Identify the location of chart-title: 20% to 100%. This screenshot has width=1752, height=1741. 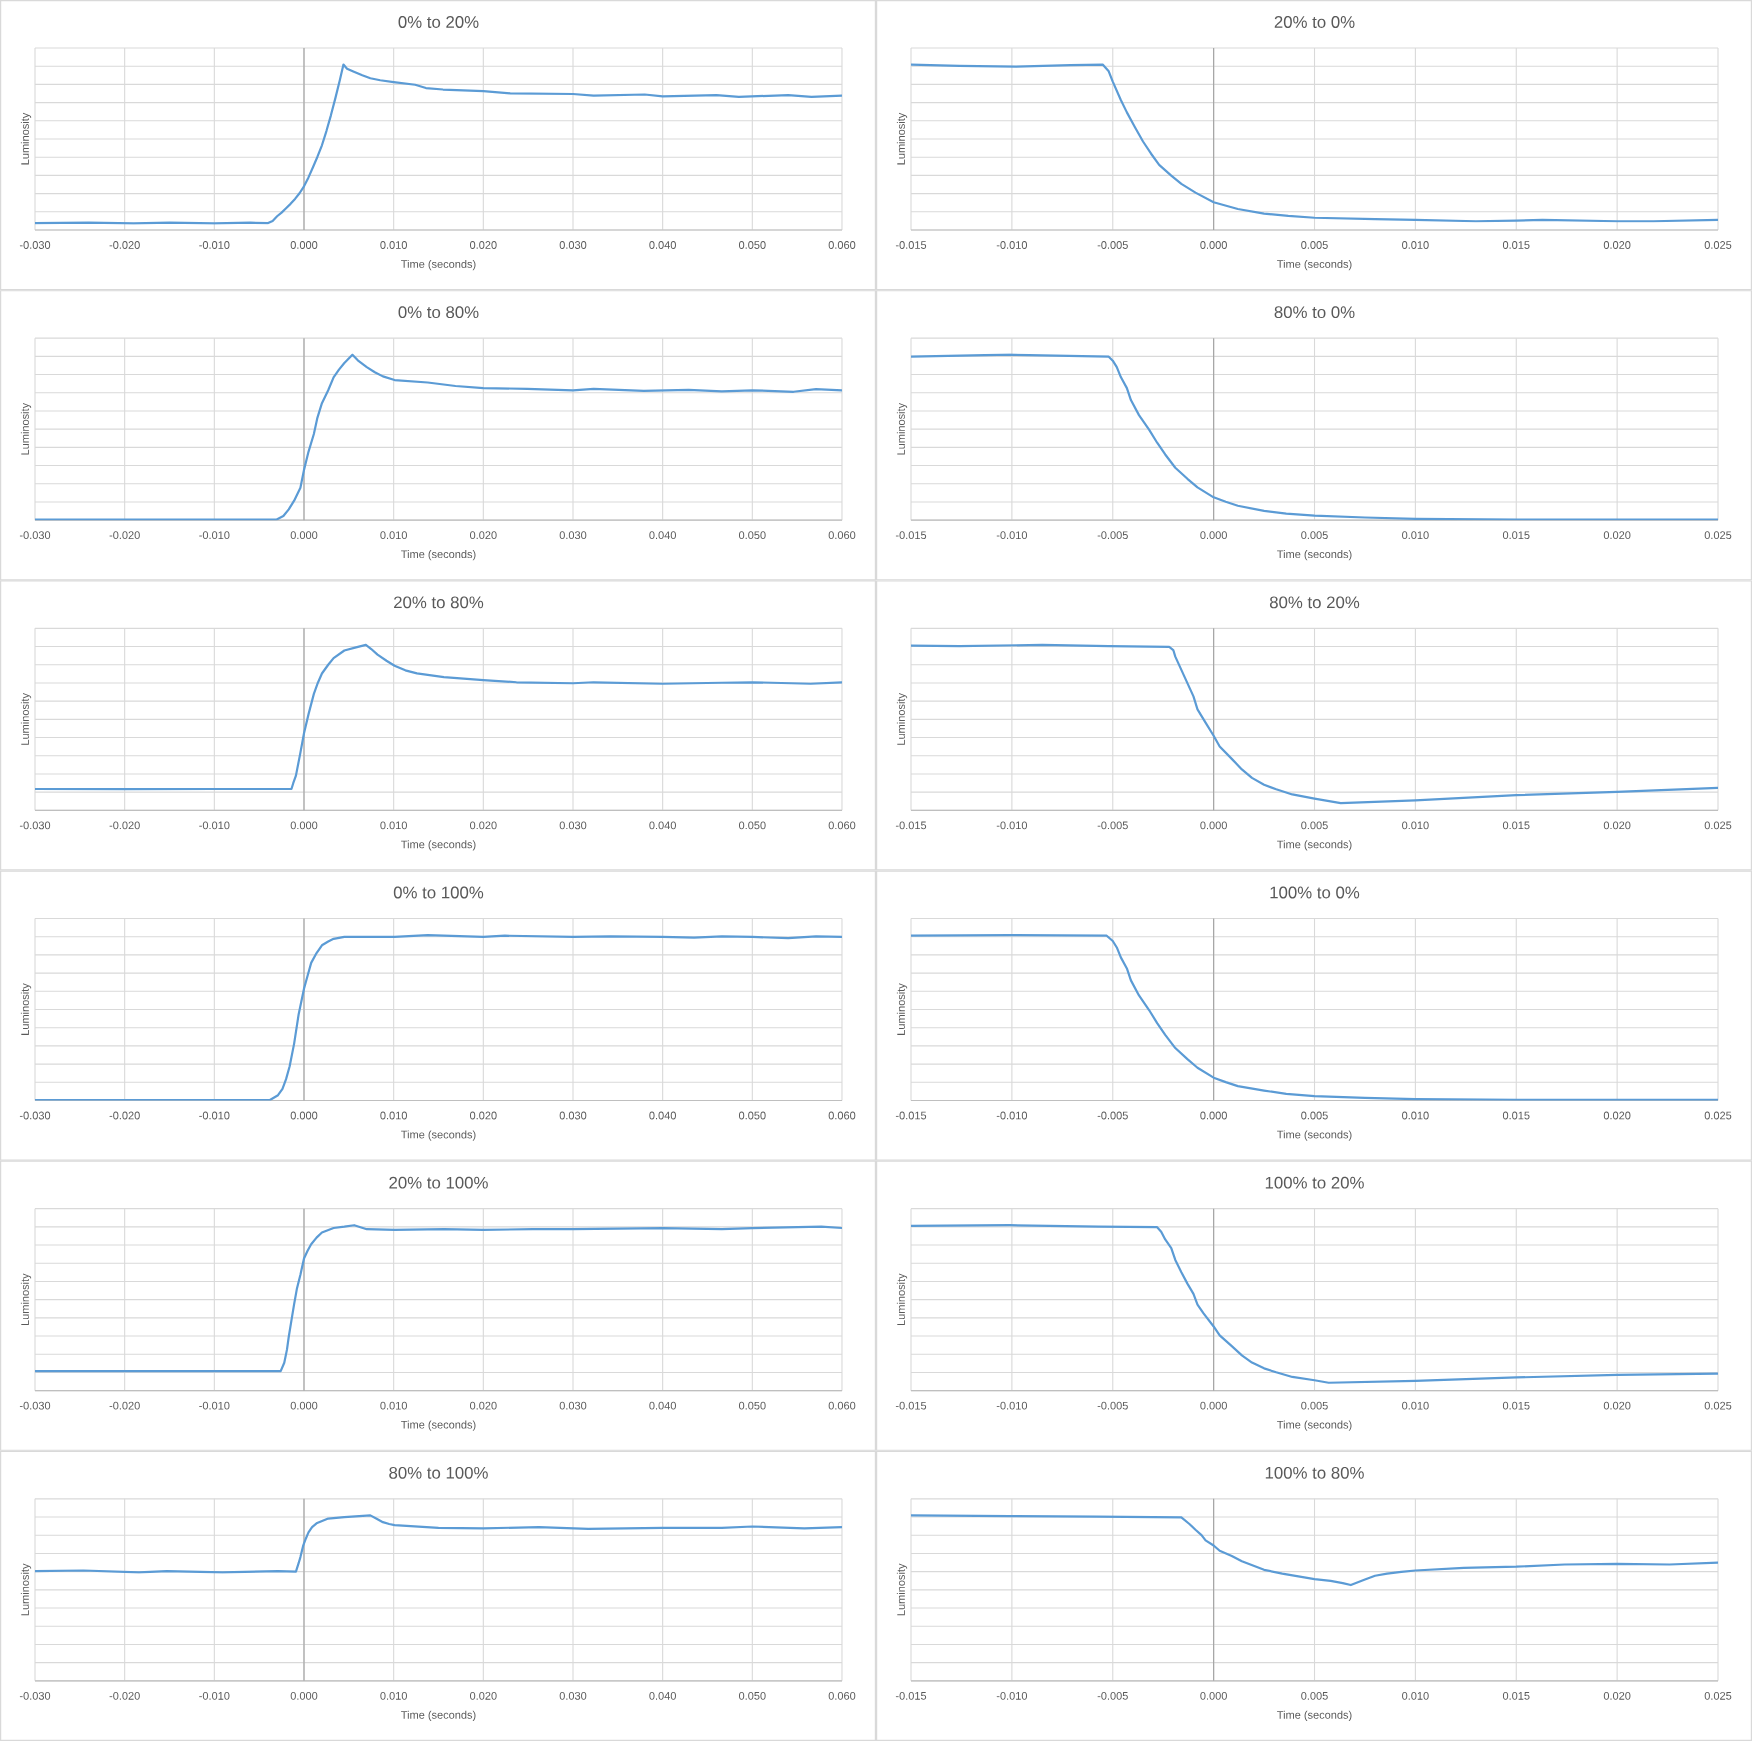
(438, 1182).